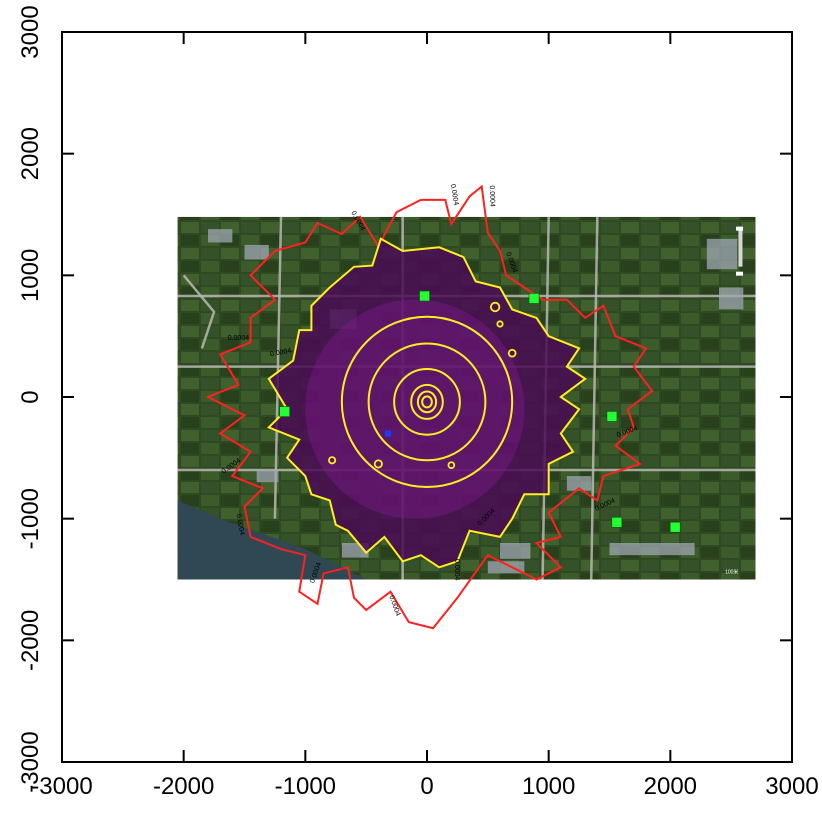 The height and width of the screenshot is (818, 822). What do you see at coordinates (30, 31) in the screenshot?
I see `y-tick-label: 3000` at bounding box center [30, 31].